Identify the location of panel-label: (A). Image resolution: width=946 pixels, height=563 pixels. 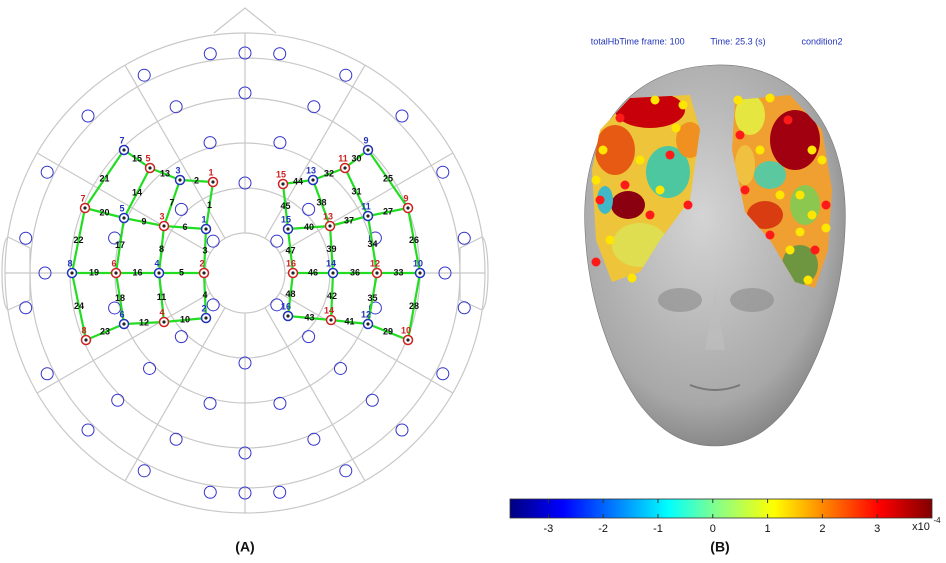
(244, 547).